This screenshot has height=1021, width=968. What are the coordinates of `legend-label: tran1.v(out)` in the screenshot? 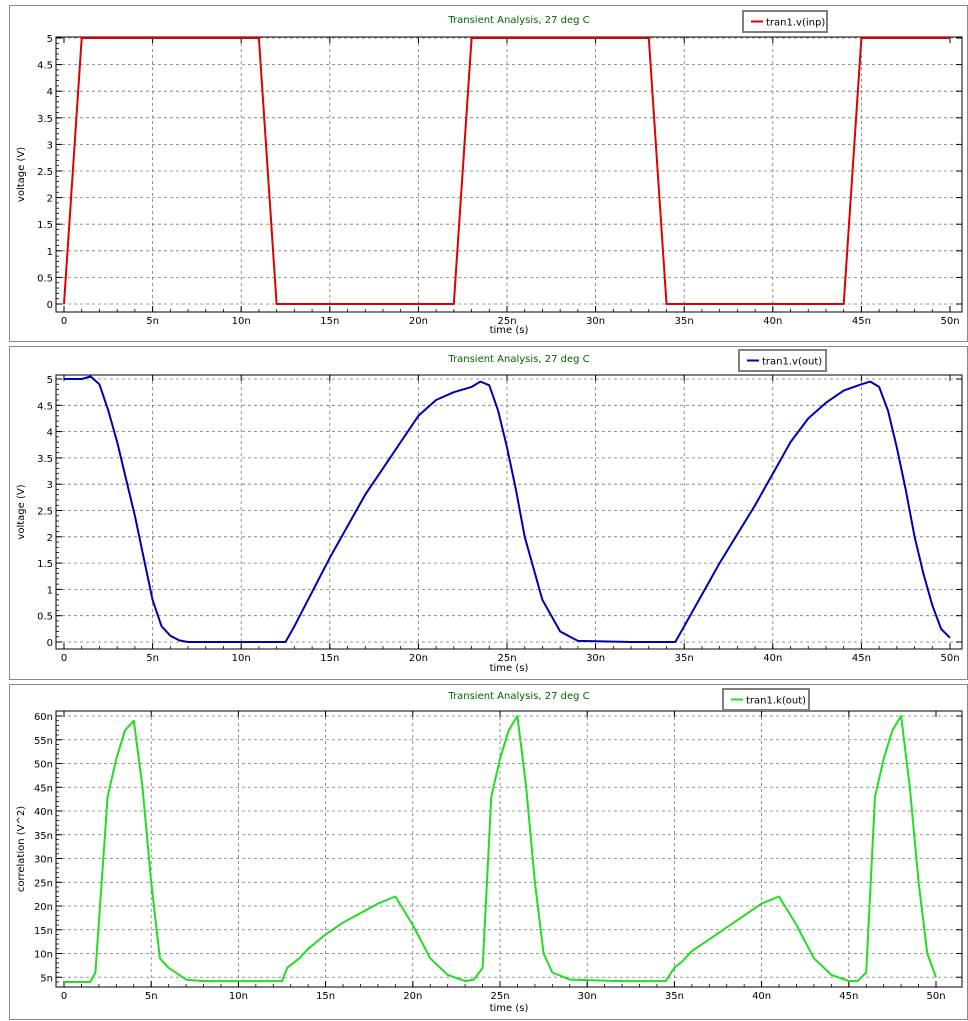 It's located at (792, 362).